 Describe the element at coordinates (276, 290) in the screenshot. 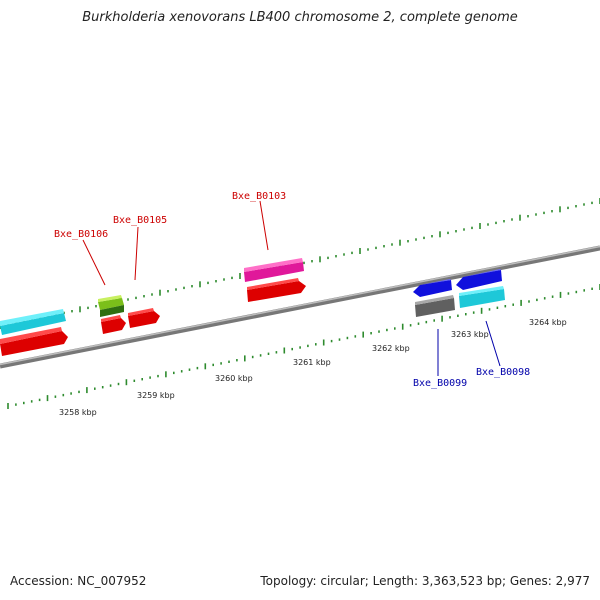

I see `gene-red-b0103` at that location.